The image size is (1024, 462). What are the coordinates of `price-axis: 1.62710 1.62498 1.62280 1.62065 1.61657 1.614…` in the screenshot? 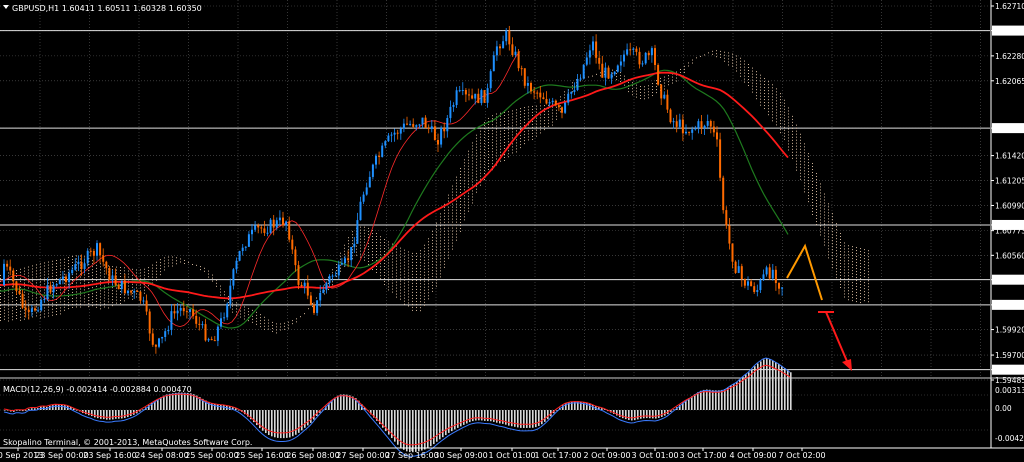 It's located at (1007, 192).